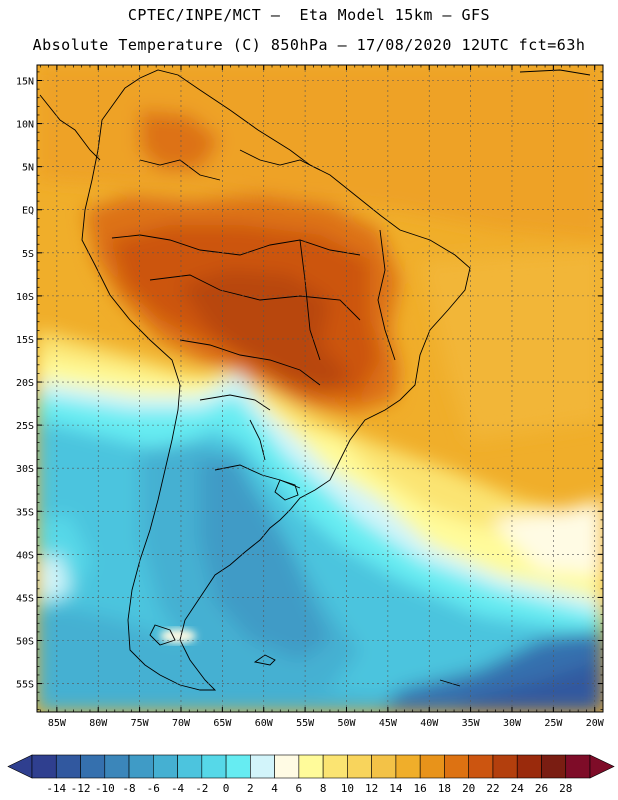 Image resolution: width=618 pixels, height=800 pixels. Describe the element at coordinates (444, 788) in the screenshot. I see `colorbar-label: 18` at that location.